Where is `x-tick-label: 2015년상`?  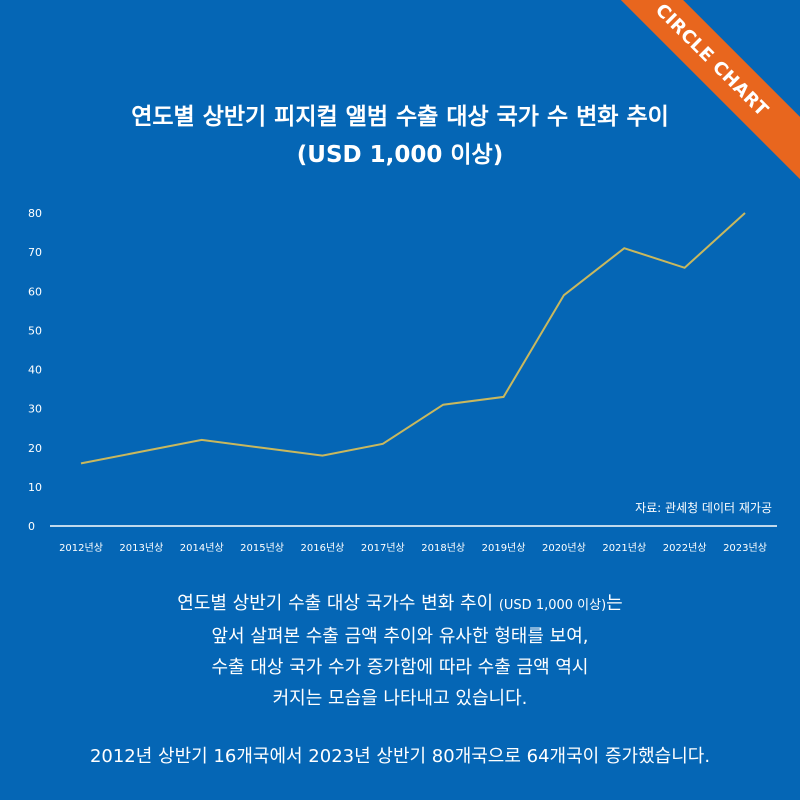 x-tick-label: 2015년상 is located at coordinates (262, 548).